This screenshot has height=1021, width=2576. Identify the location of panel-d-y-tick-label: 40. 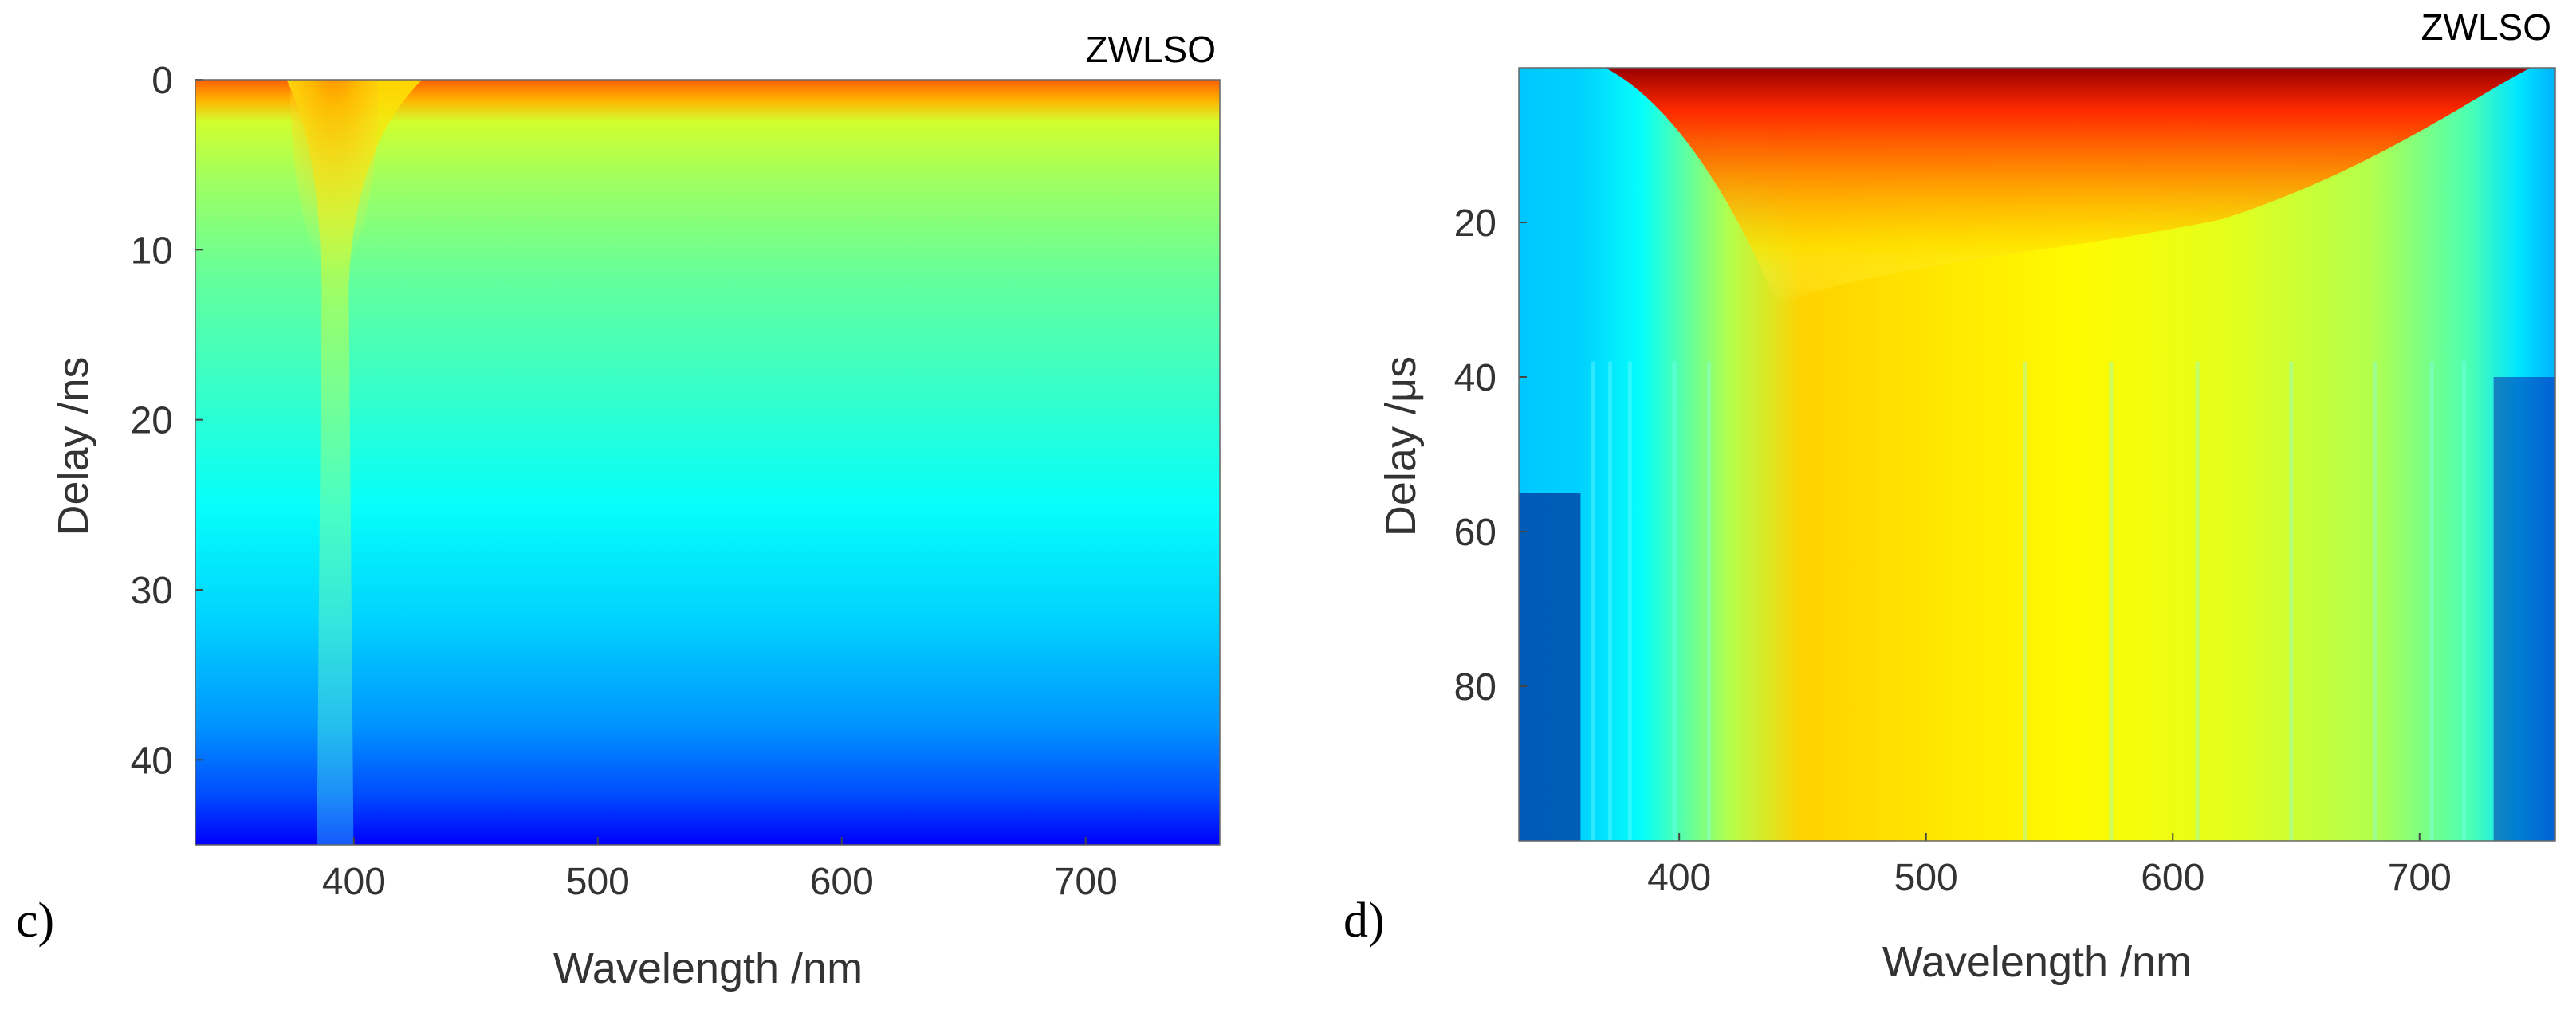
(1475, 378).